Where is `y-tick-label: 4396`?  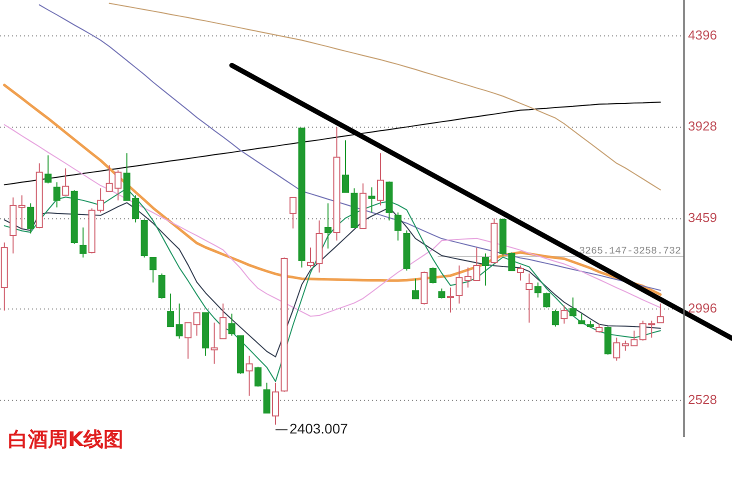
y-tick-label: 4396 is located at coordinates (702, 34).